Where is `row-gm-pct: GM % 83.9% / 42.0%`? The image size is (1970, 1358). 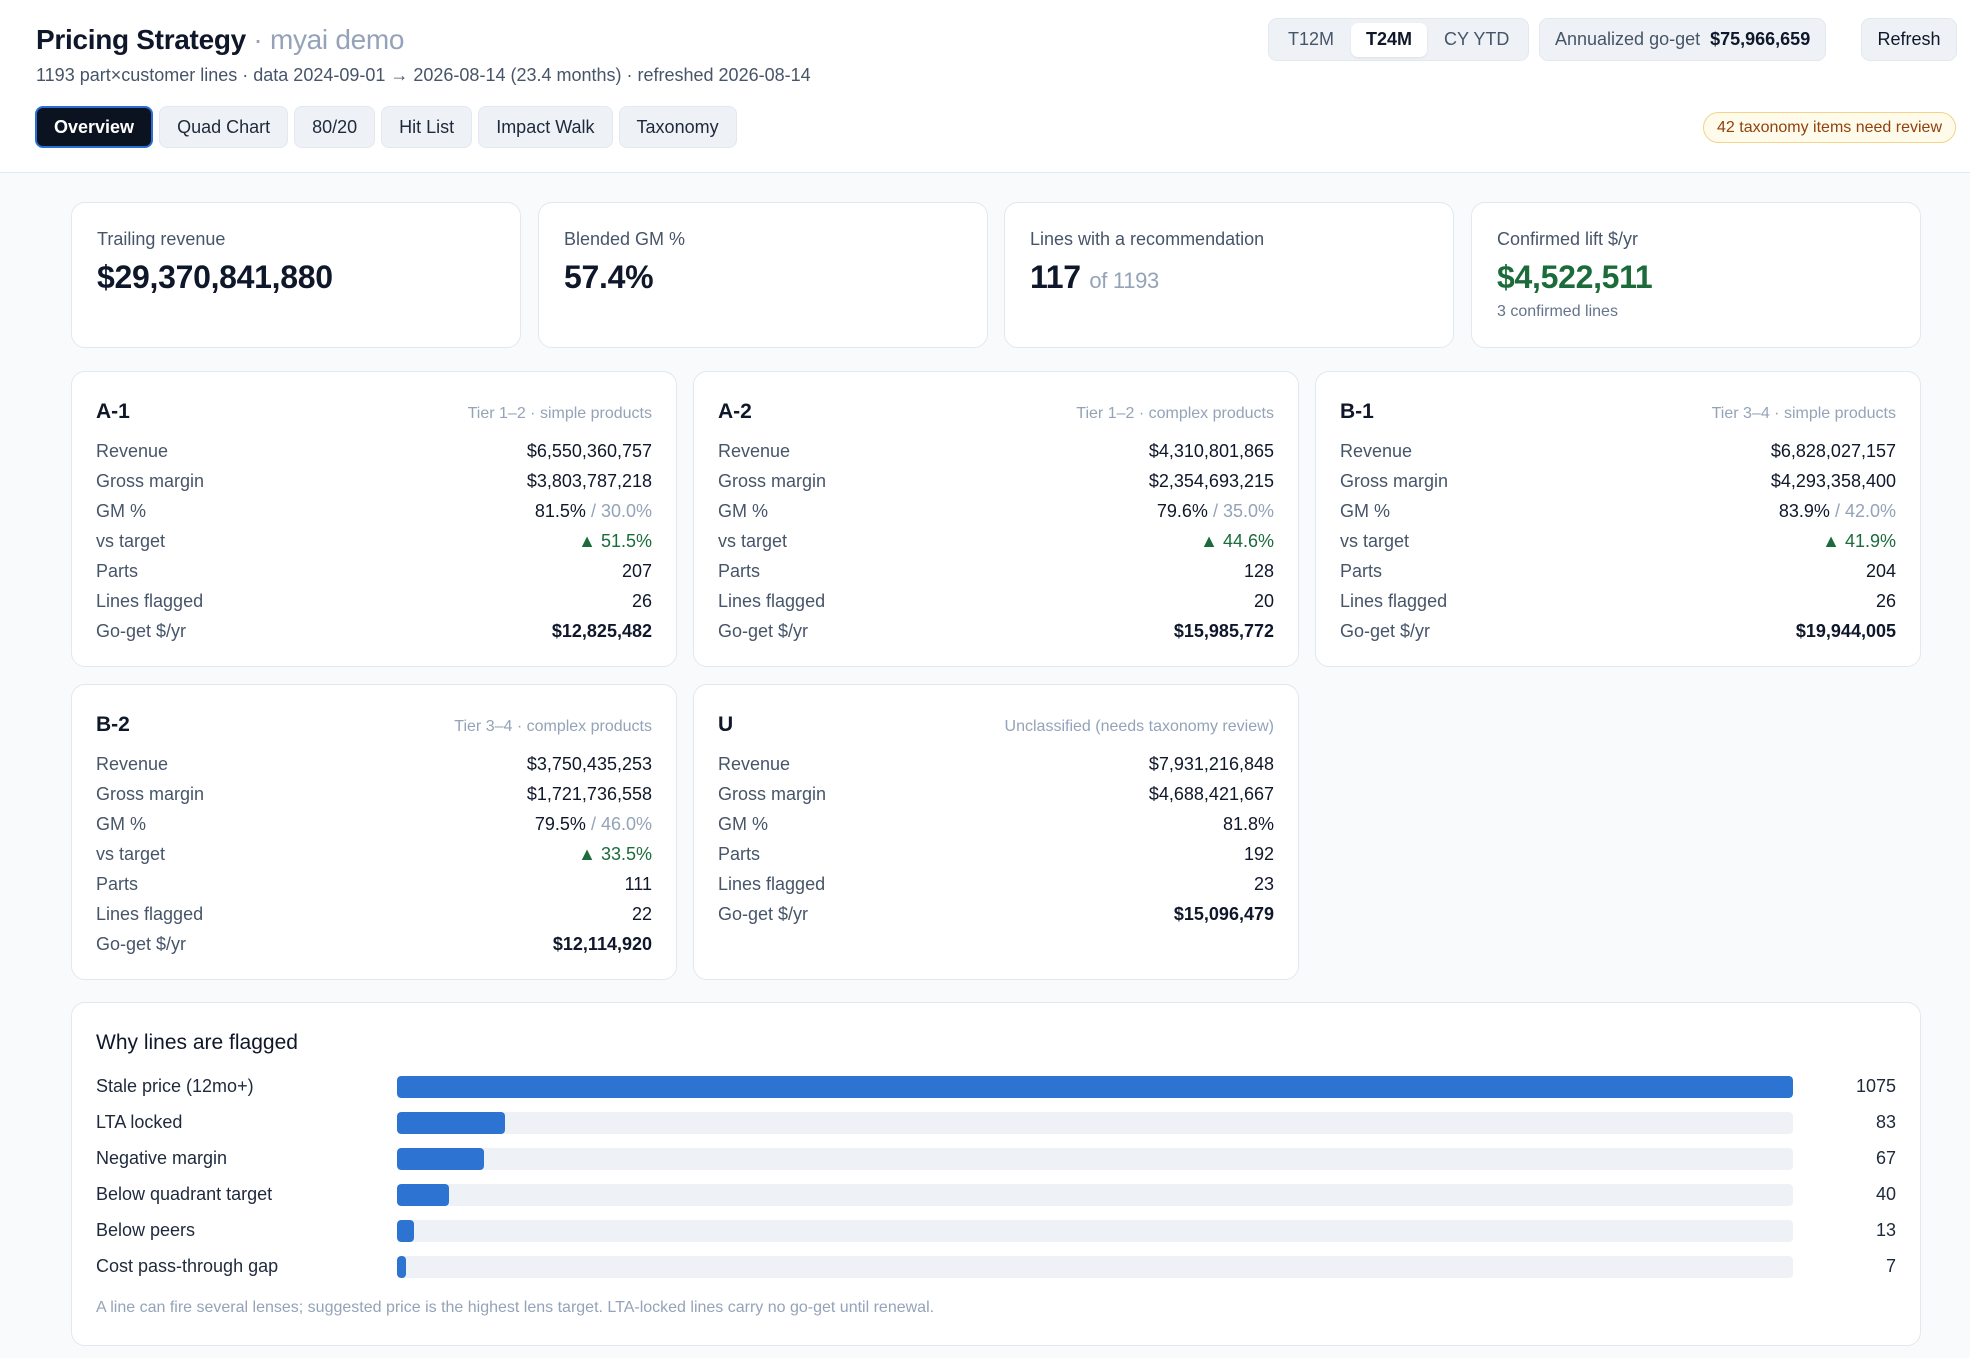
row-gm-pct: GM % 83.9% / 42.0% is located at coordinates (1618, 511).